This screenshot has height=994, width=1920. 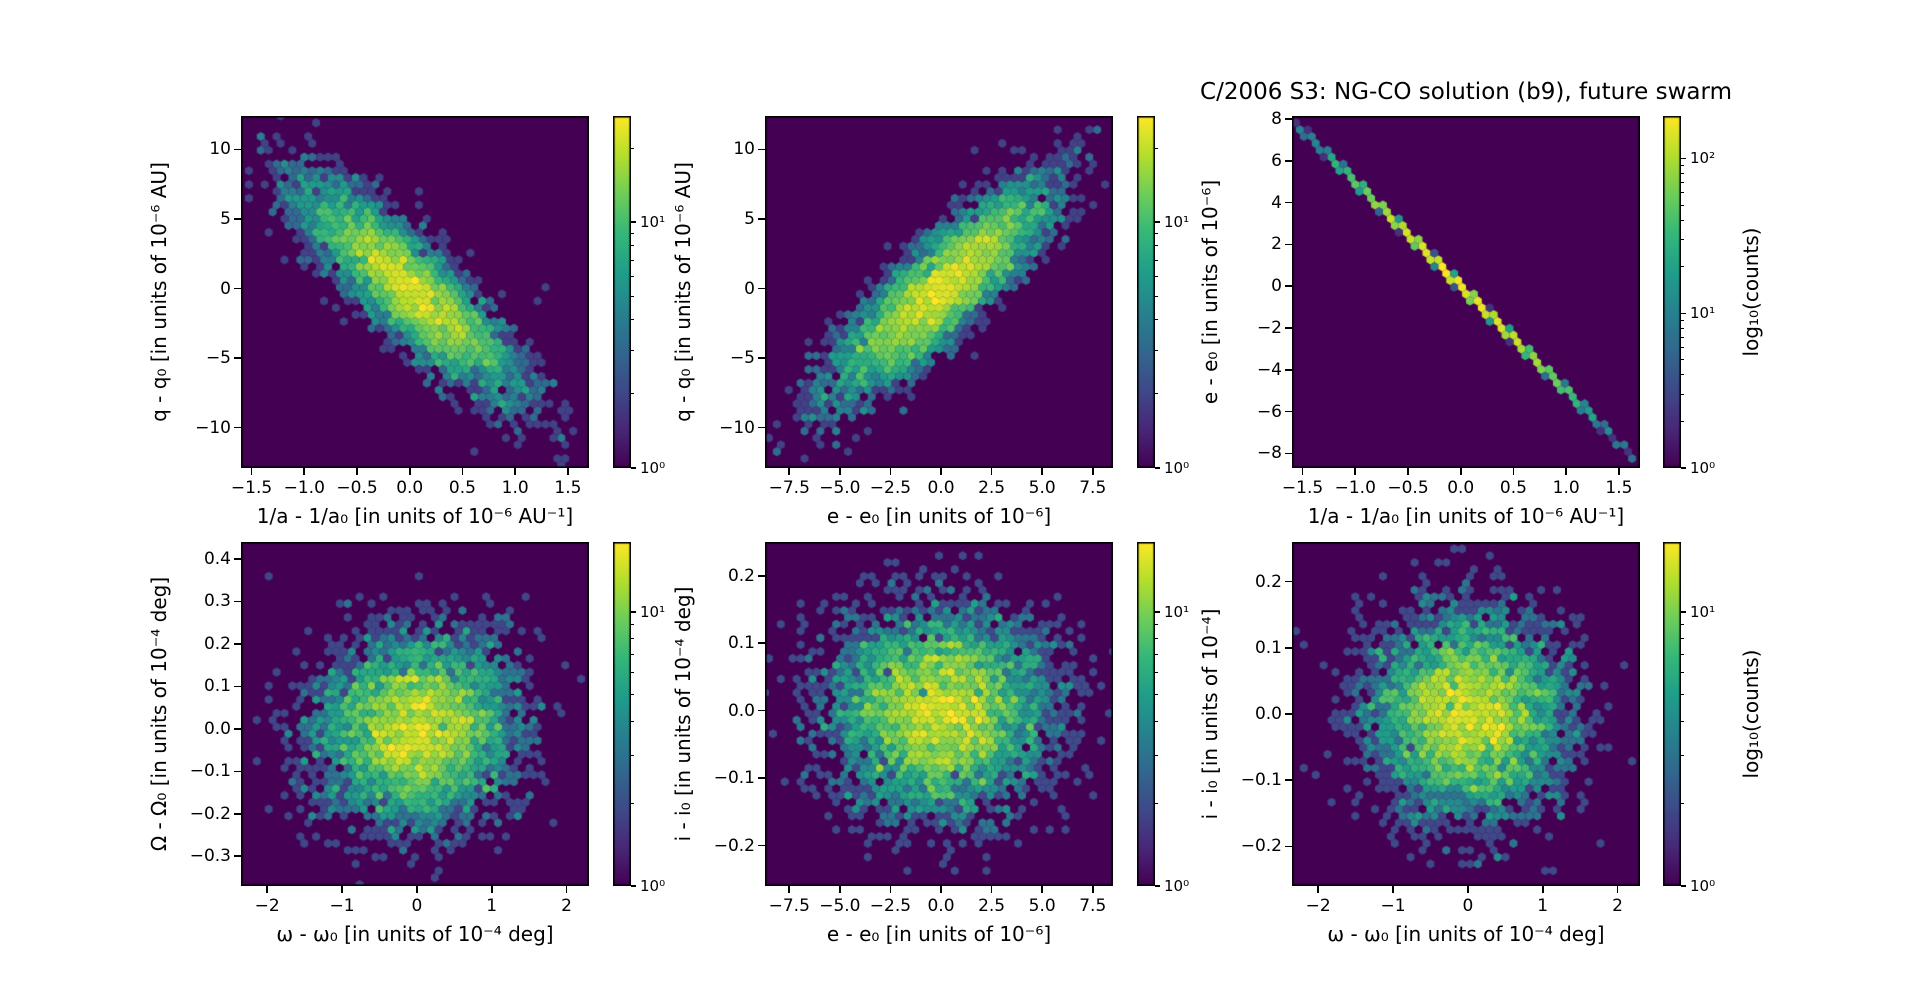 I want to click on x-tick-label: −7.5, so click(x=789, y=906).